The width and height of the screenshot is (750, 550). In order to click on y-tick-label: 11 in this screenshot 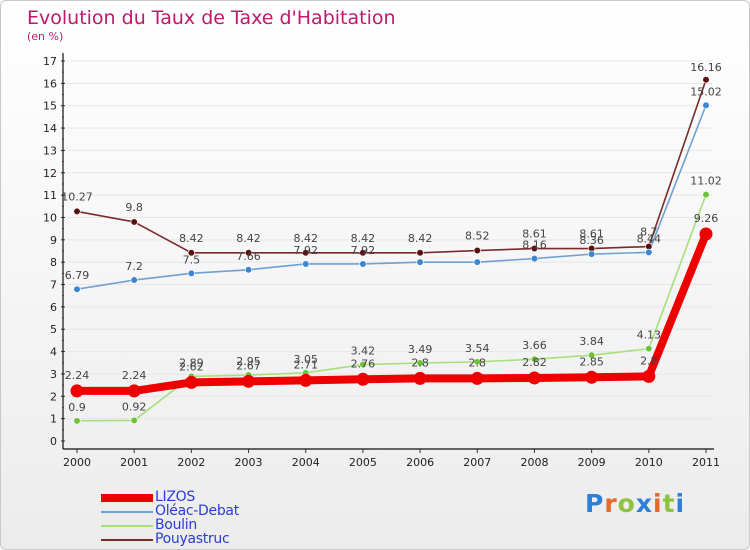, I will do `click(50, 195)`.